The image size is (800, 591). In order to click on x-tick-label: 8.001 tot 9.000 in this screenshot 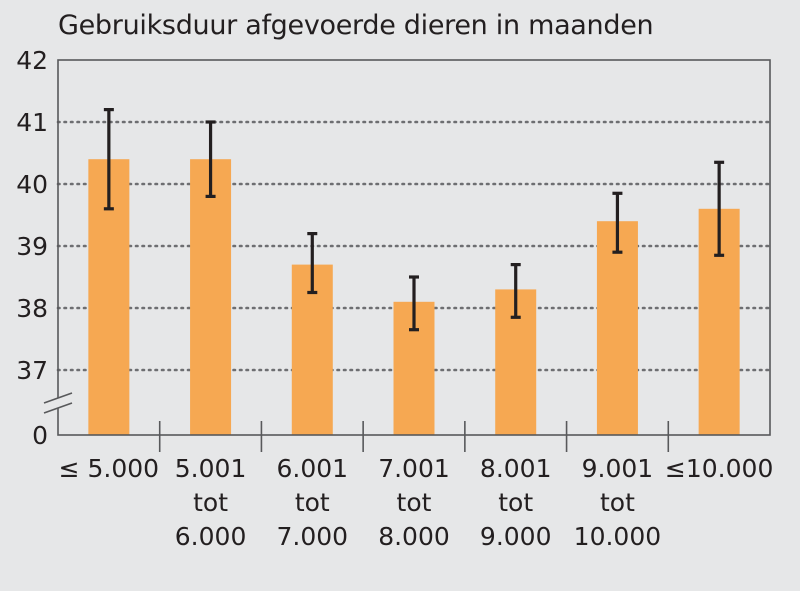, I will do `click(516, 502)`.